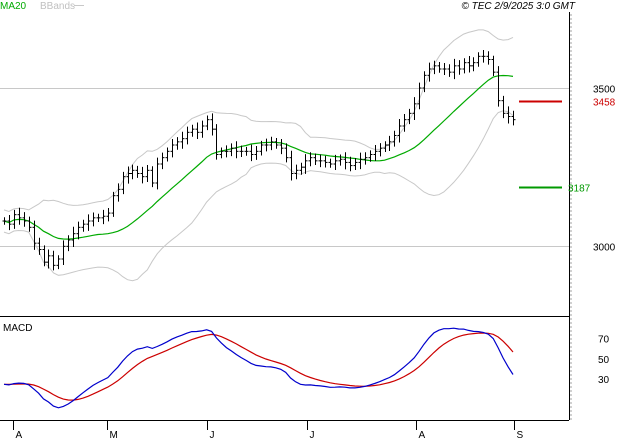  I want to click on copyright-text: © TEC 2/9/2025 3:0 GMT, so click(518, 6).